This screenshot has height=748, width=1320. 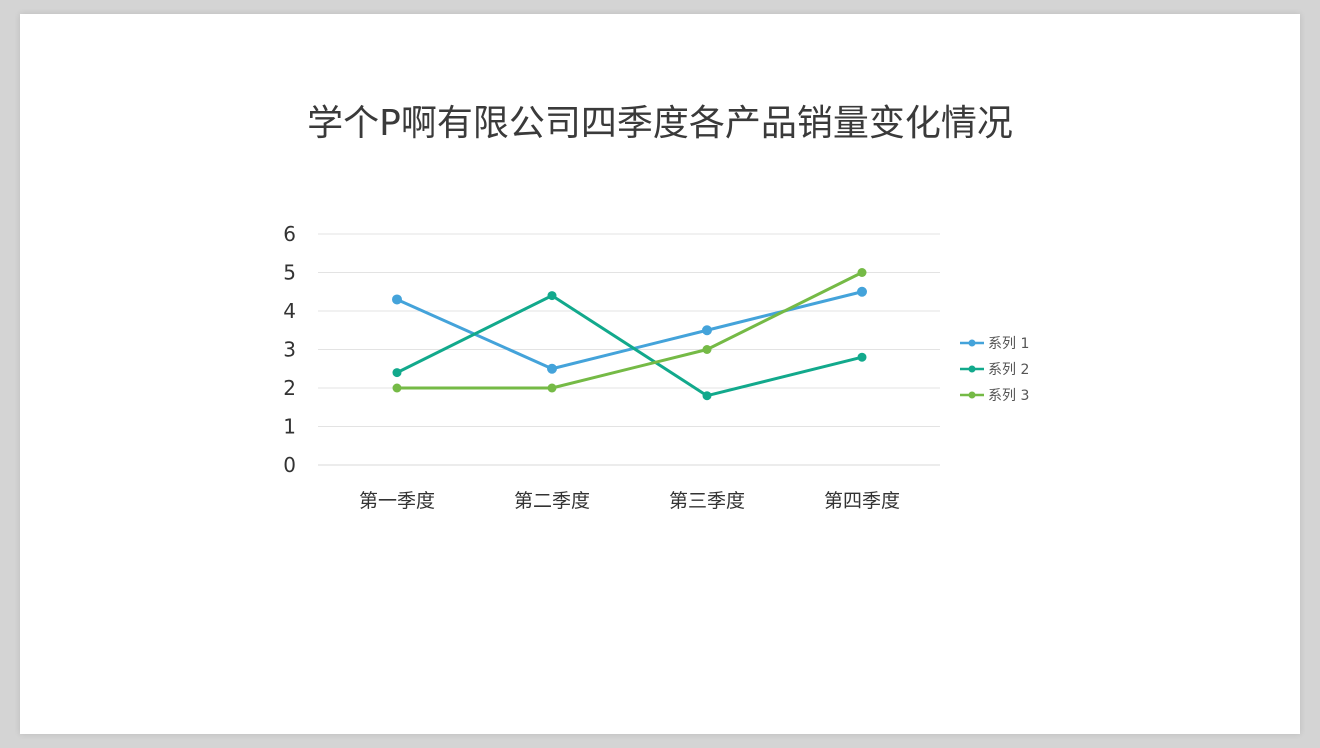 I want to click on legend-label: 系列 2, so click(x=1008, y=370).